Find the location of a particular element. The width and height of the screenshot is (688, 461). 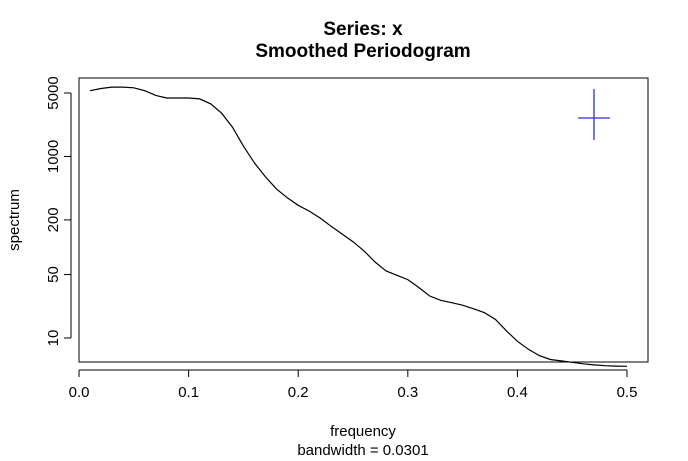

y-tick-label: 5000 is located at coordinates (53, 92).